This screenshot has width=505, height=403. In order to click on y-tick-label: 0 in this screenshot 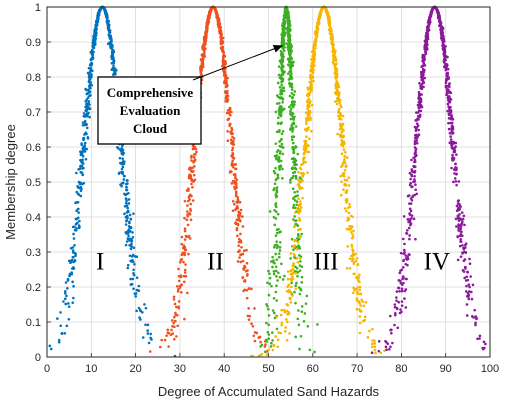, I will do `click(38, 358)`.